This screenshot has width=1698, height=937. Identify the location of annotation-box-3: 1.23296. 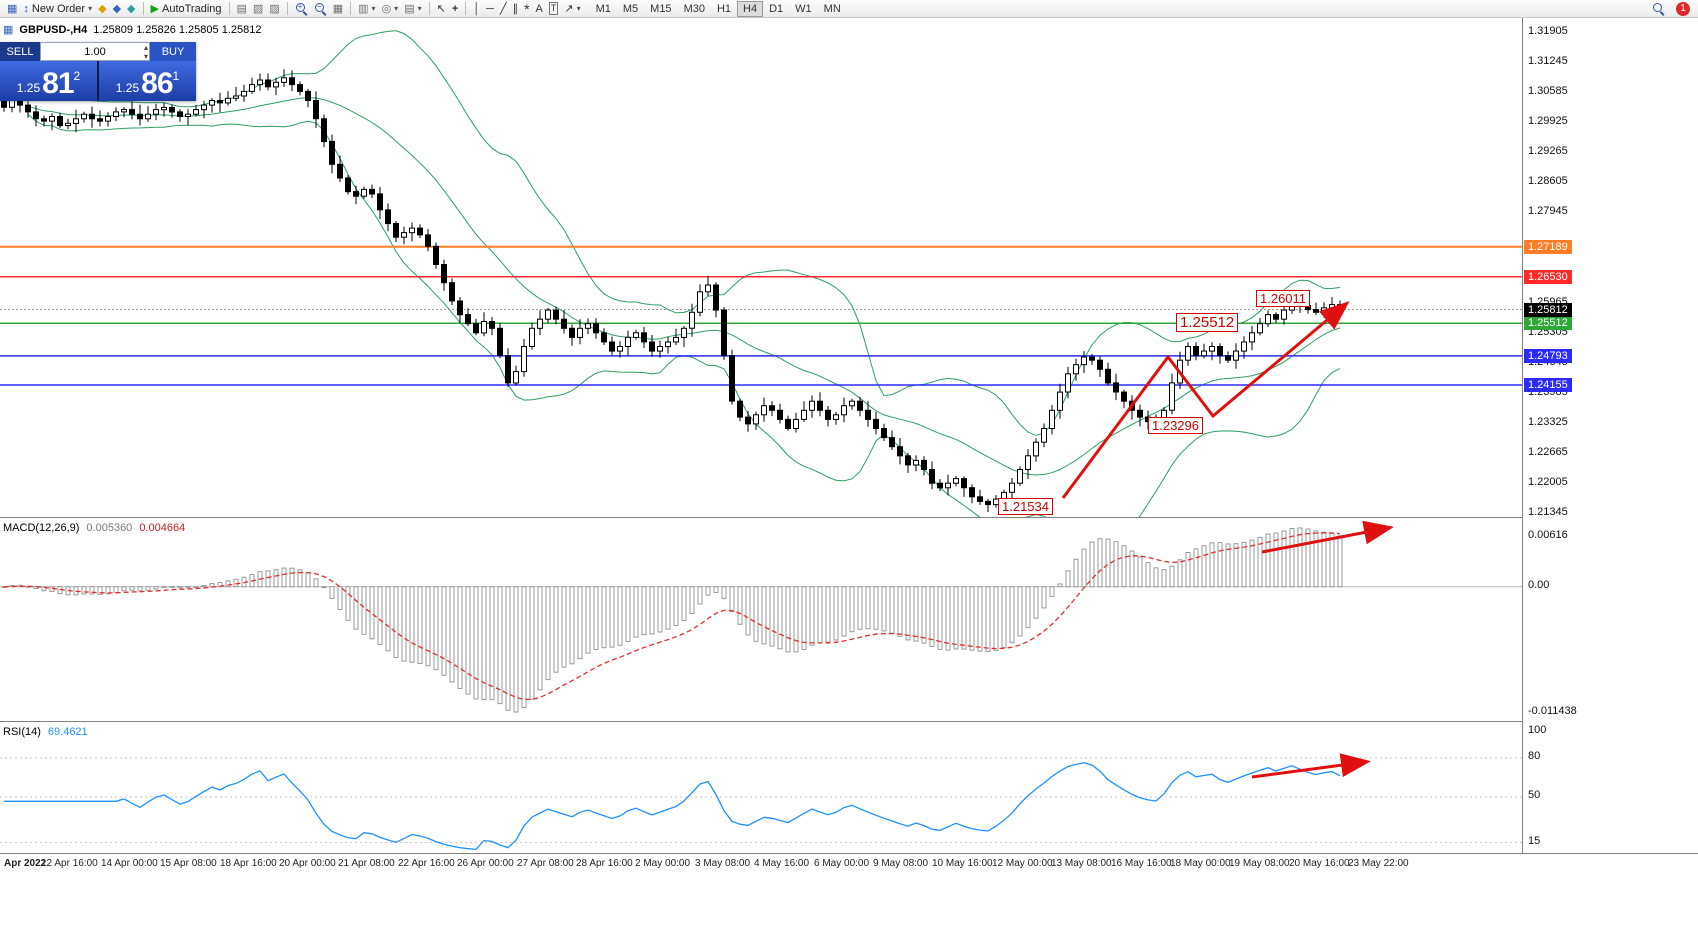
(1175, 425).